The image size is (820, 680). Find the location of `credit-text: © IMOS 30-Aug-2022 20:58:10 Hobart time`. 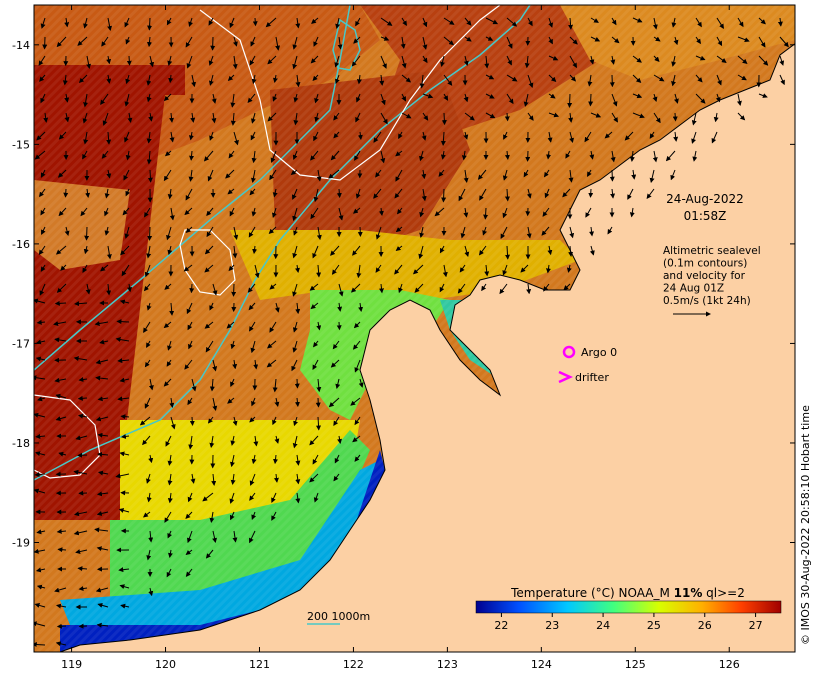

credit-text: © IMOS 30-Aug-2022 20:58:10 Hobart time is located at coordinates (805, 525).